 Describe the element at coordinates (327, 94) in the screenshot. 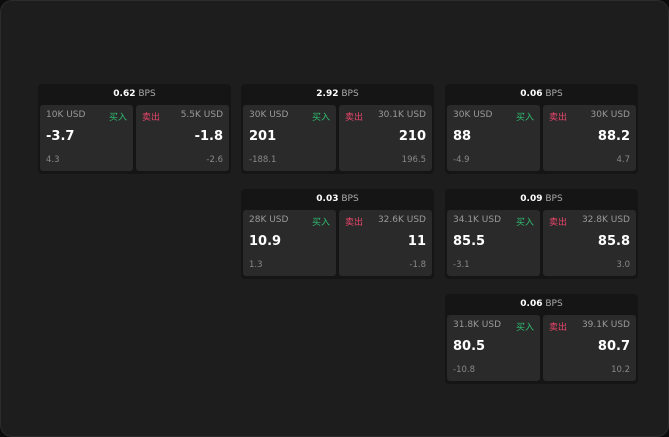

I see `spread-value: 2.92` at that location.